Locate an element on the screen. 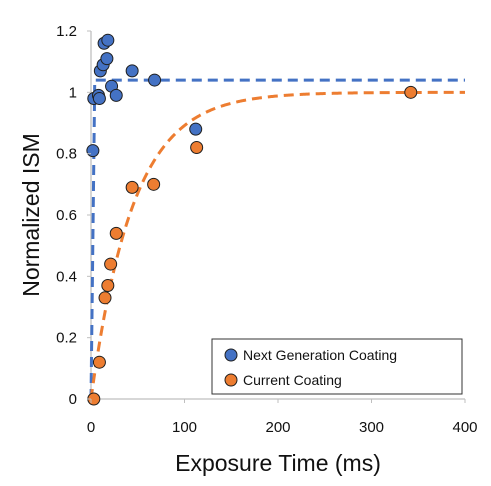 This screenshot has width=491, height=486. y-tick-label: 0.2 is located at coordinates (66, 338).